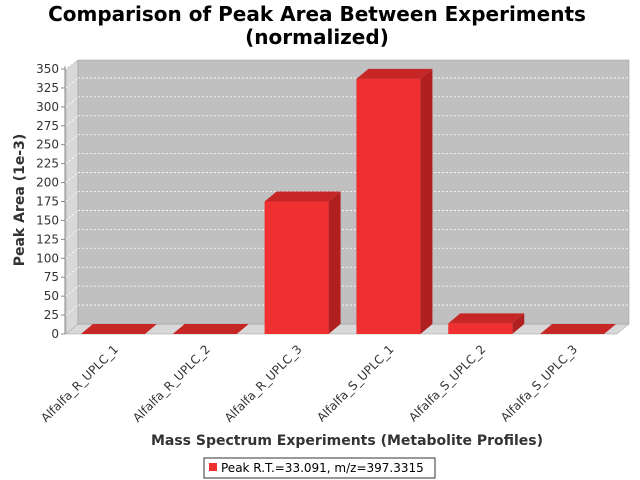  Describe the element at coordinates (47, 183) in the screenshot. I see `y-tick-label: 200` at that location.